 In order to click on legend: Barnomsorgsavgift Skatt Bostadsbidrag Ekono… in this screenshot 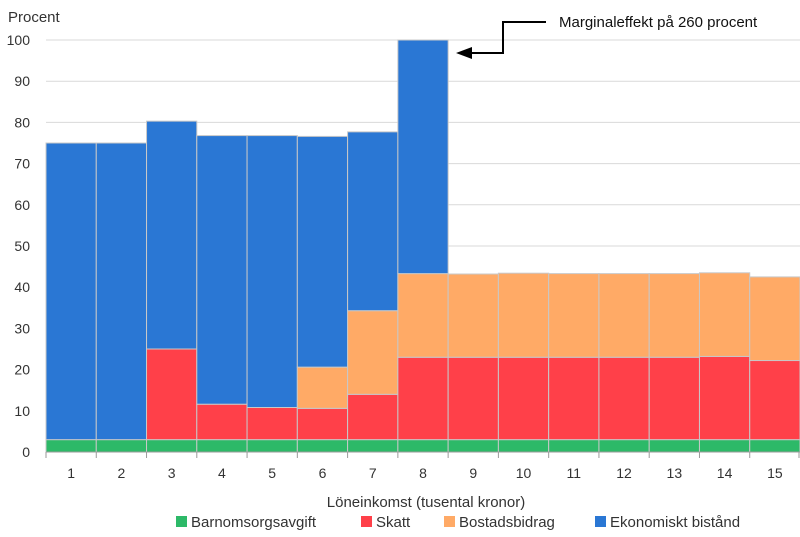, I will do `click(458, 522)`.